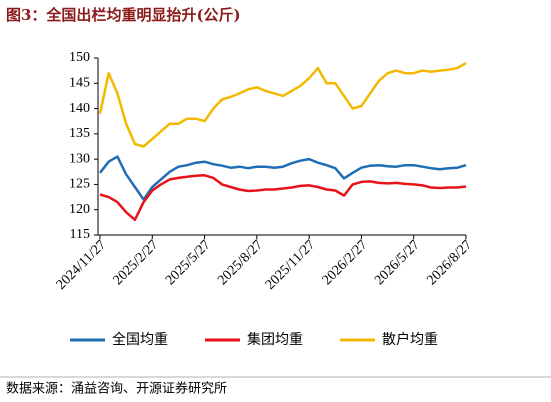 The width and height of the screenshot is (551, 402). What do you see at coordinates (345, 262) in the screenshot?
I see `x-tick-label: 2026/2/27` at bounding box center [345, 262].